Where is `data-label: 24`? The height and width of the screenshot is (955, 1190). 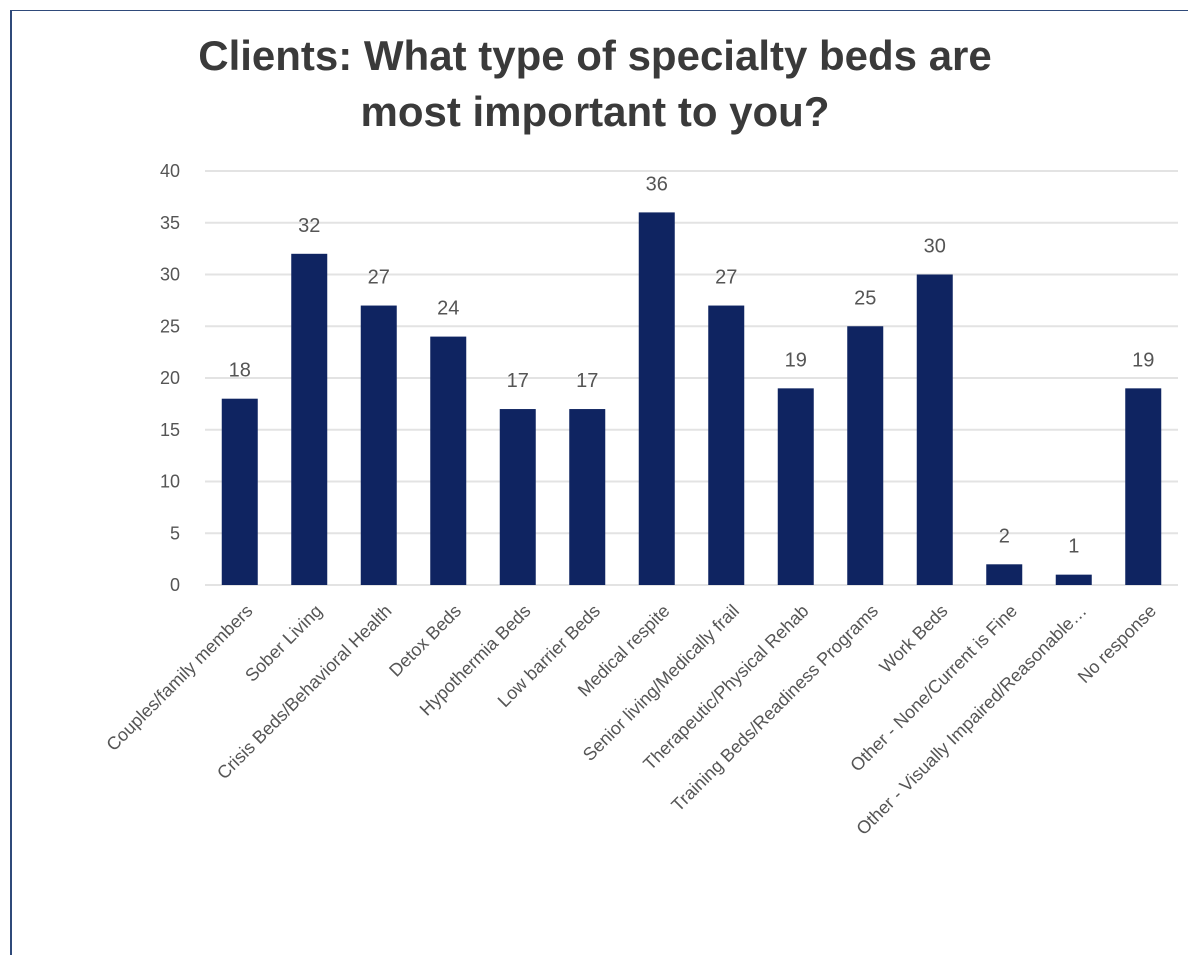 data-label: 24 is located at coordinates (448, 309).